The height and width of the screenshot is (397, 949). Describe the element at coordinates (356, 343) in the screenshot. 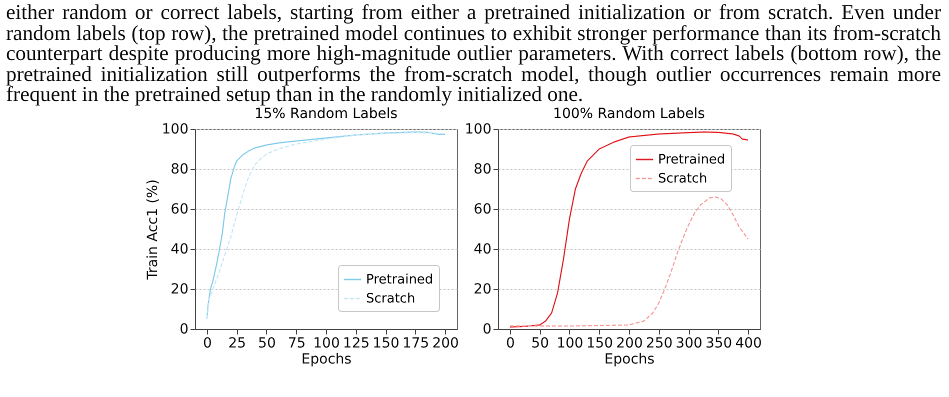

I see `x-tick-label: 125` at that location.